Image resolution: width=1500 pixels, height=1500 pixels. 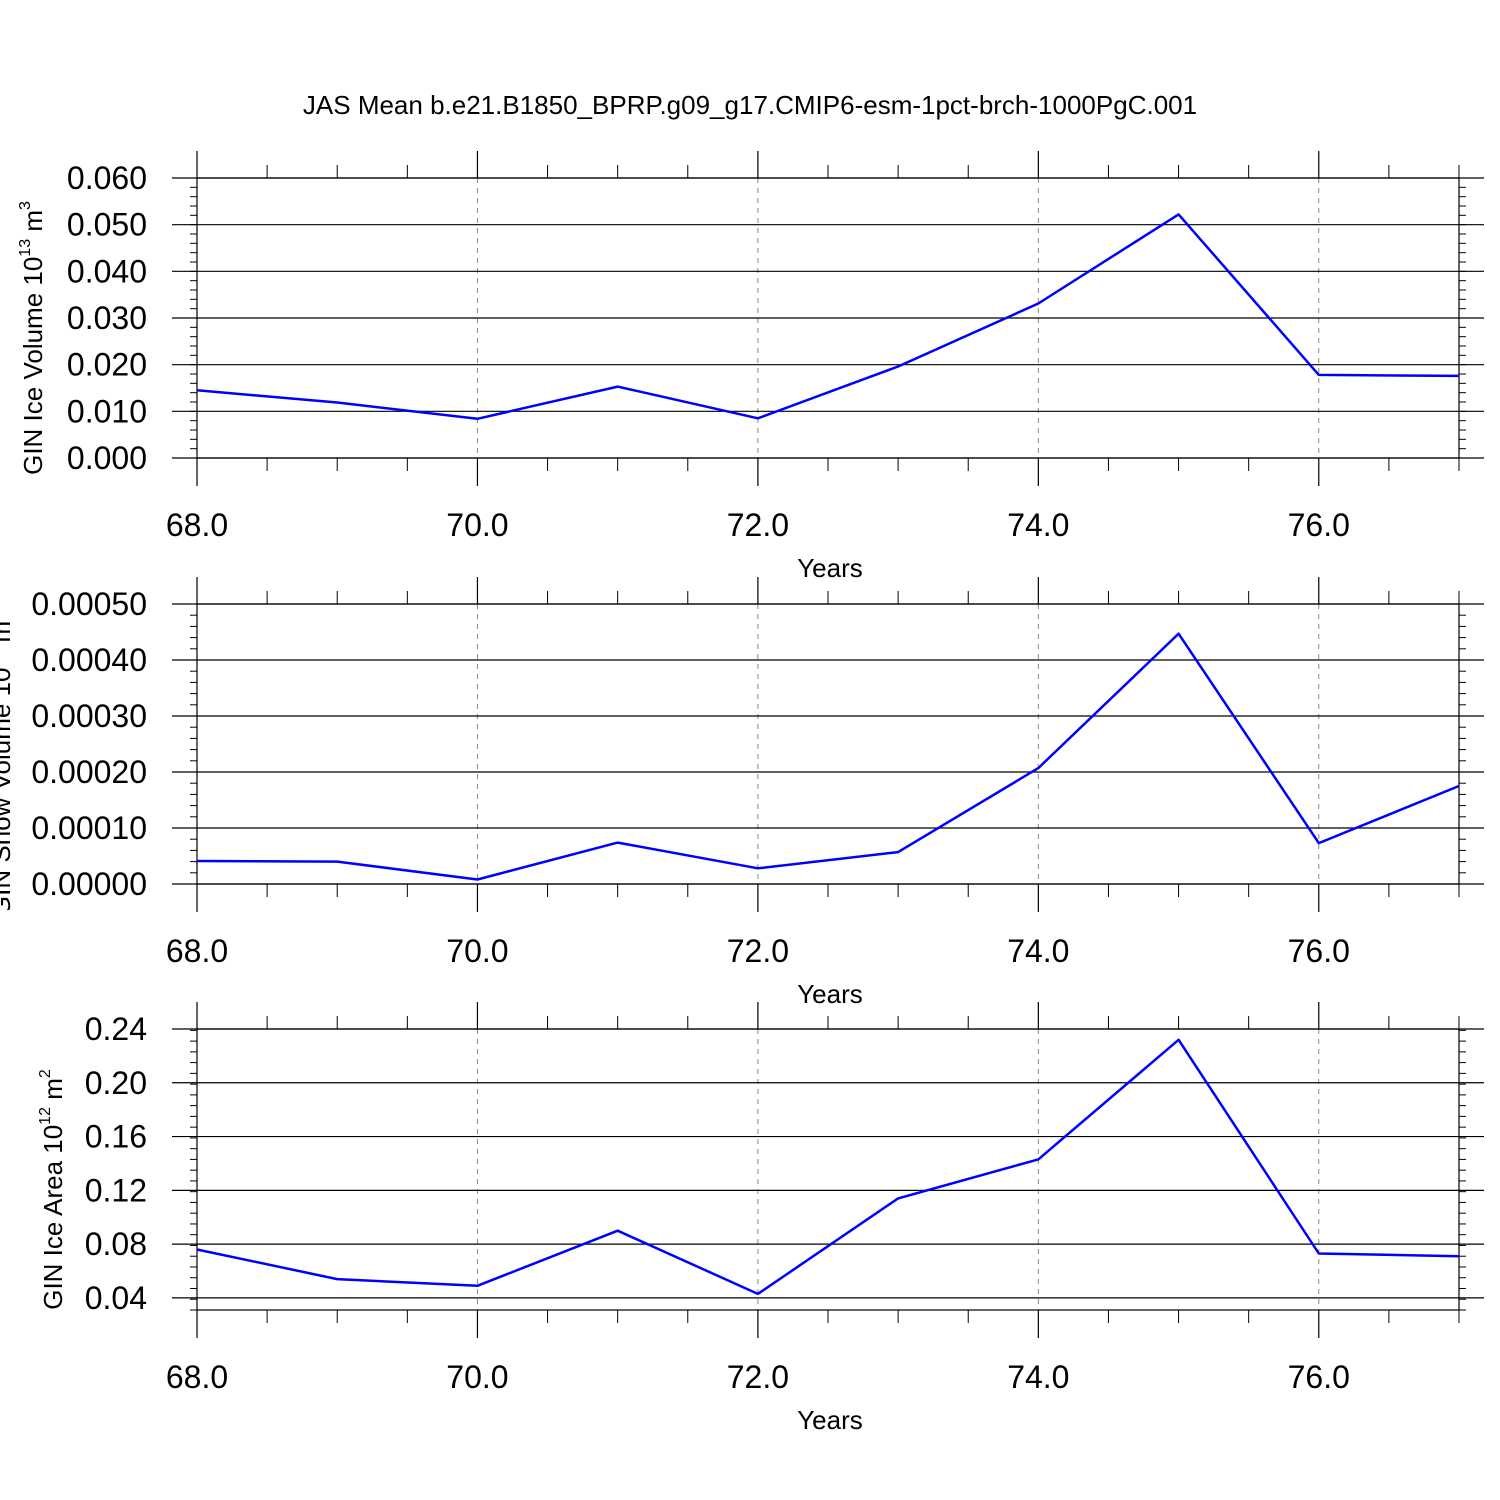 What do you see at coordinates (116, 1137) in the screenshot?
I see `y-tick-label: 0.16` at bounding box center [116, 1137].